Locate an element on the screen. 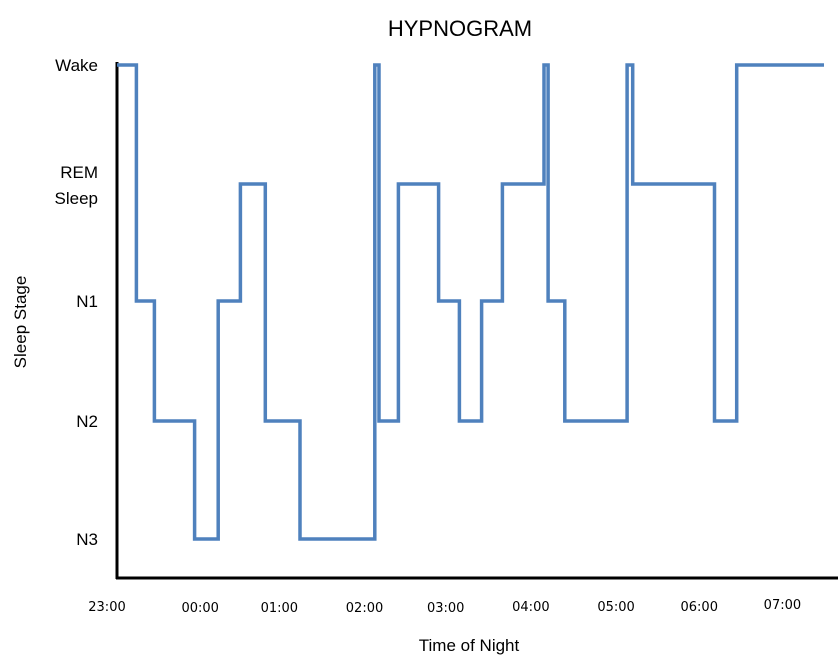 This screenshot has width=838, height=657. y-tick-label: N1 is located at coordinates (87, 301).